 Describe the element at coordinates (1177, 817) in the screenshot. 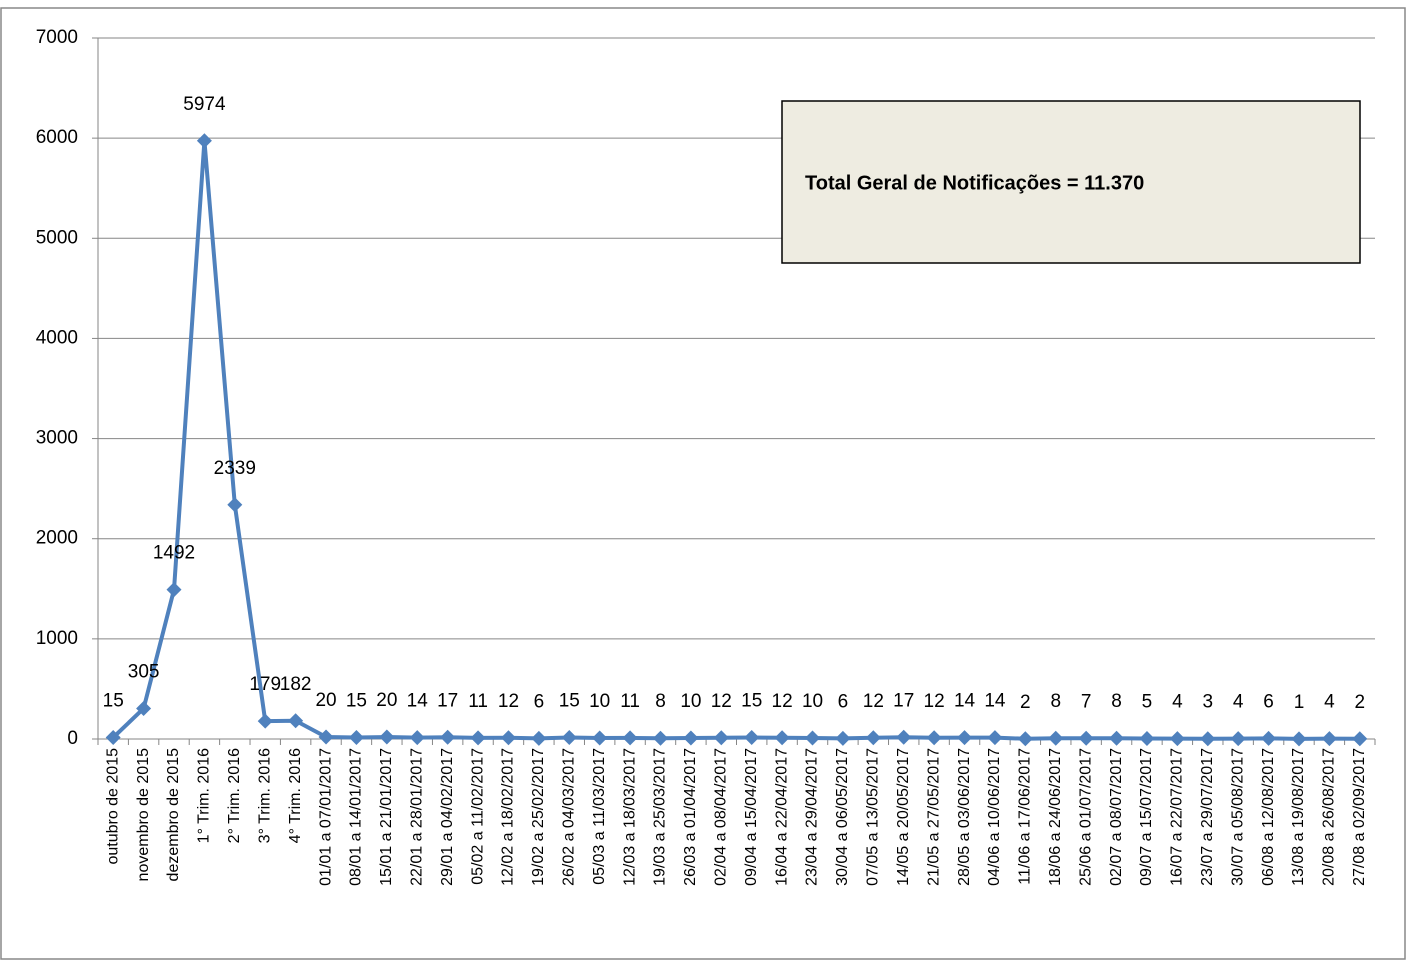

I see `x-tick-label: 16/07 a 22/07/2017` at that location.